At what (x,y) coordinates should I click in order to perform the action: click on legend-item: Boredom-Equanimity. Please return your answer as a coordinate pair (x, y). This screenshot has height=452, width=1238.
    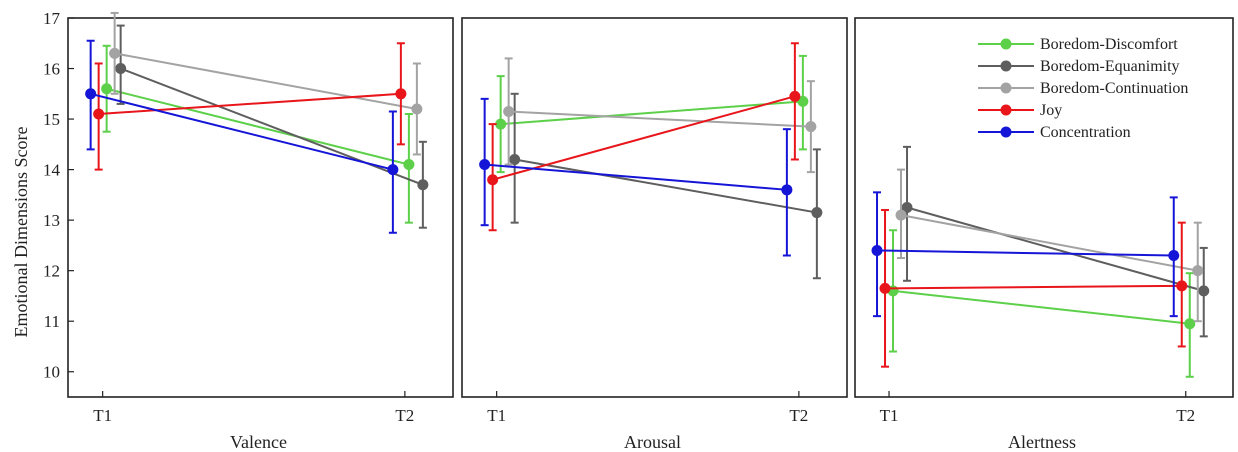
    Looking at the image, I should click on (1079, 66).